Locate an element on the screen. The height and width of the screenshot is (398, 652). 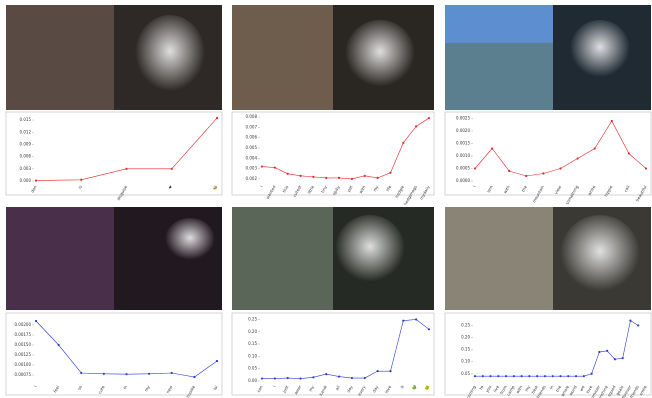
x-tick-label: to is located at coordinates (481, 387).